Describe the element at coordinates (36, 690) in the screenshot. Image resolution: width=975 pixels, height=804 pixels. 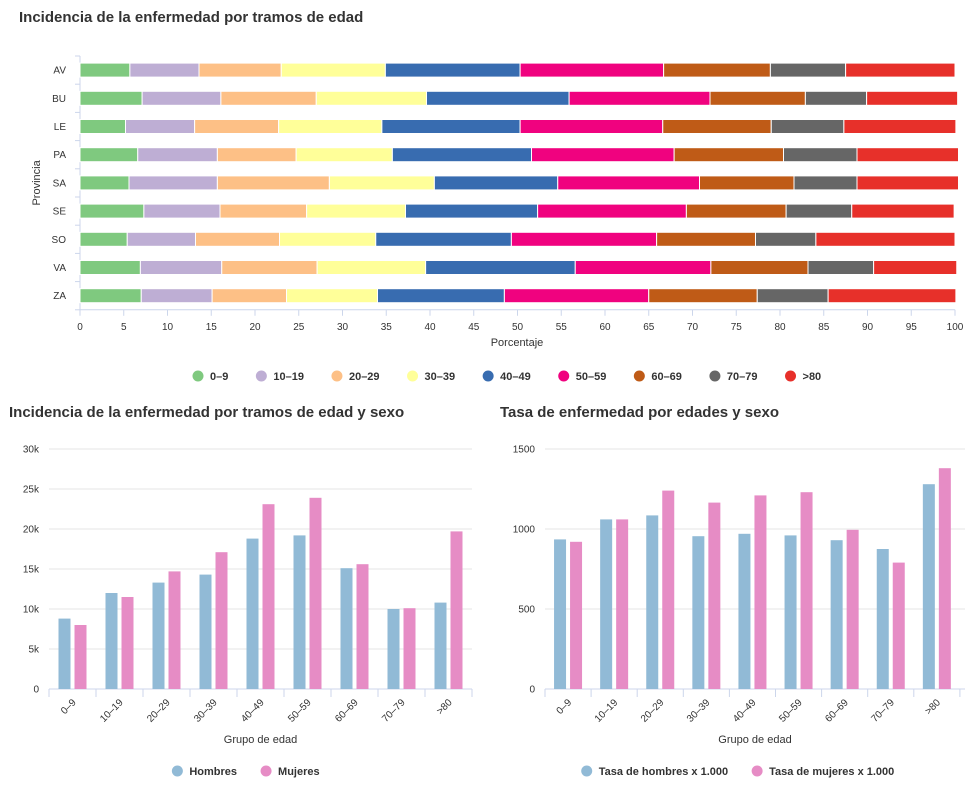
I see `chart2-y-tick-label-0: 0` at that location.